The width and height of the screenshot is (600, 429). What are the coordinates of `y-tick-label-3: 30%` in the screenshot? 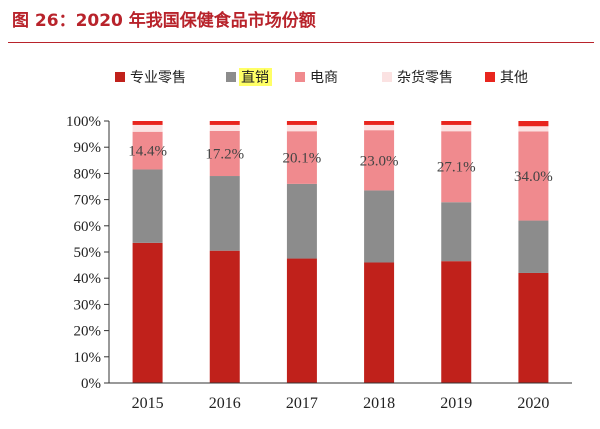 It's located at (88, 305).